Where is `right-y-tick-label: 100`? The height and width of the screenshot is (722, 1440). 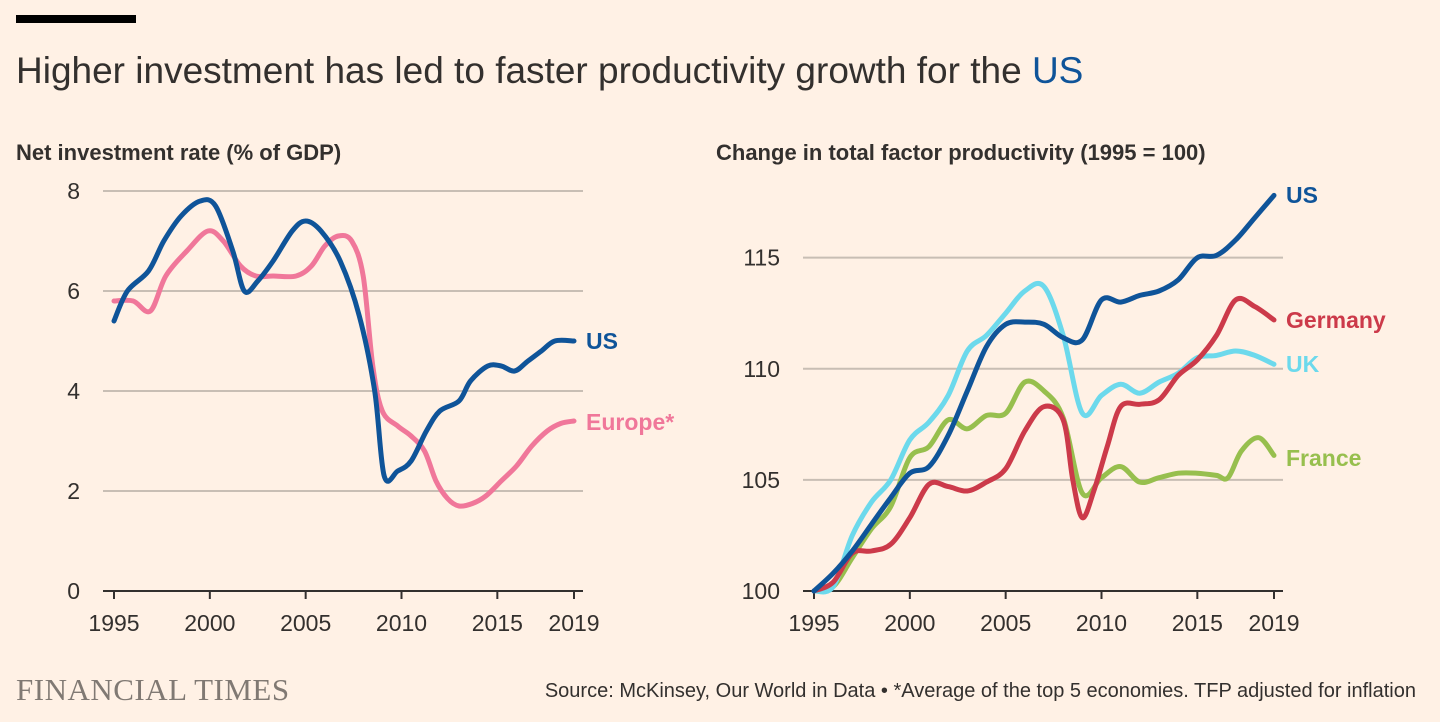 right-y-tick-label: 100 is located at coordinates (761, 591).